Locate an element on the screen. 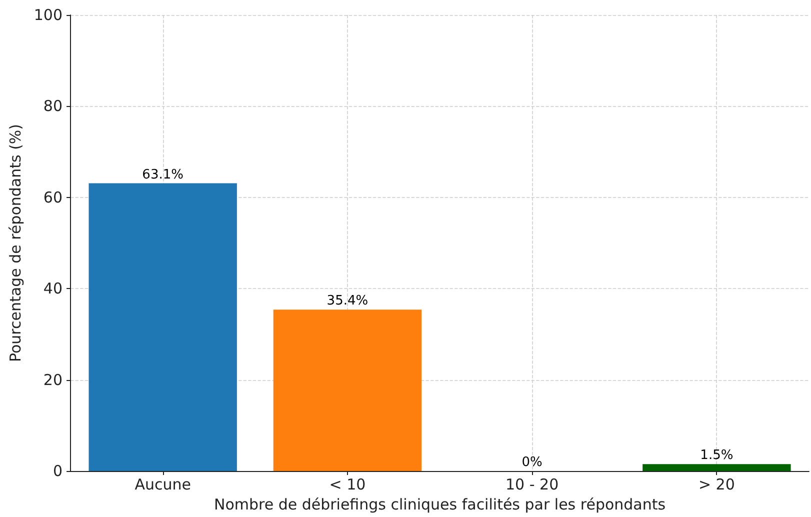 This screenshot has width=811, height=517. data-label: 35.4% is located at coordinates (347, 301).